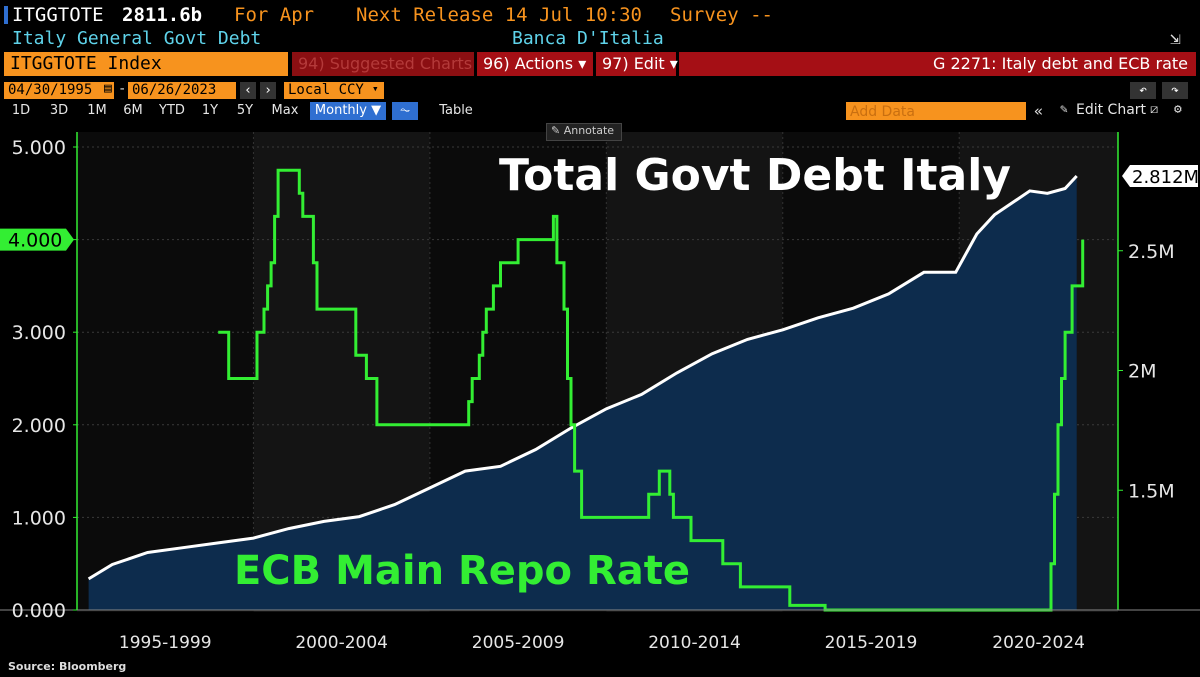 The width and height of the screenshot is (1200, 677). What do you see at coordinates (245, 110) in the screenshot?
I see `range-5y: 5Y` at bounding box center [245, 110].